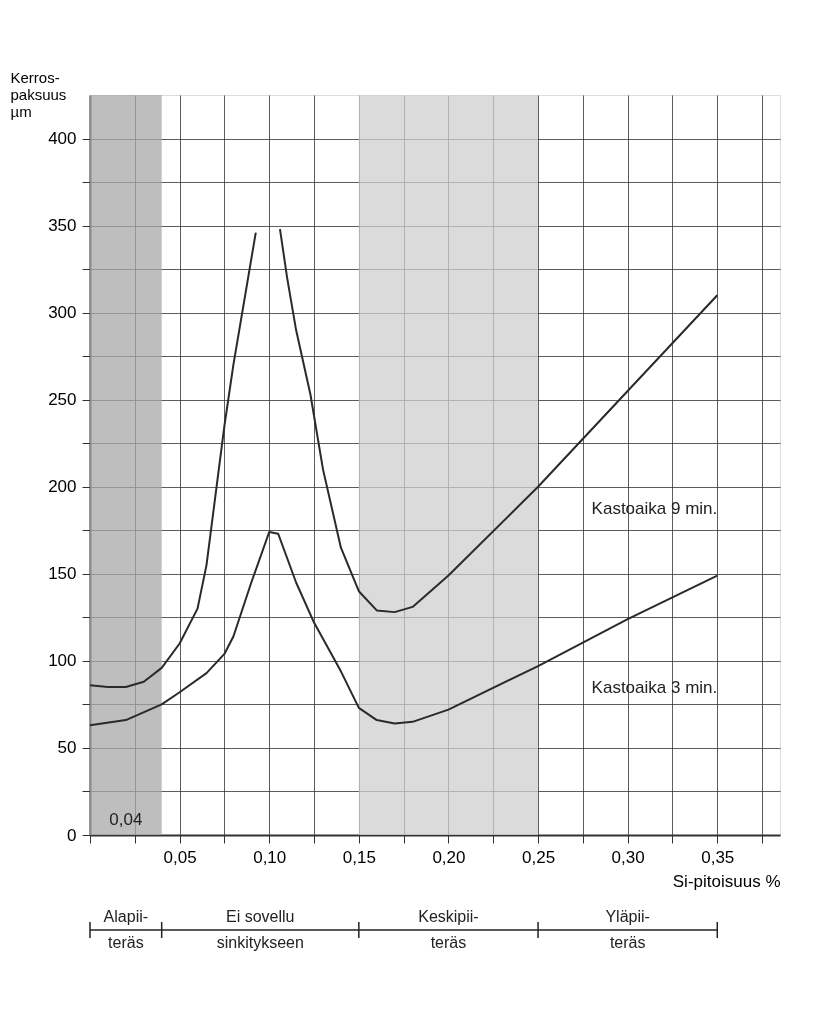 The width and height of the screenshot is (833, 1028). Describe the element at coordinates (72, 835) in the screenshot. I see `y-tick-label: 0` at that location.